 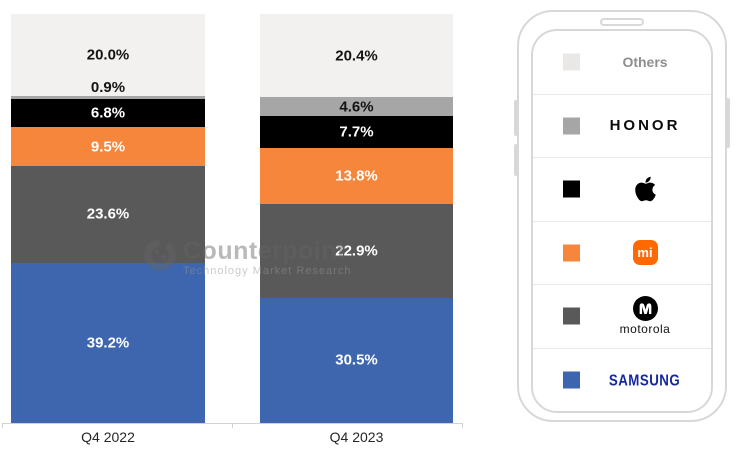 I want to click on legend-row-apple, so click(x=622, y=189).